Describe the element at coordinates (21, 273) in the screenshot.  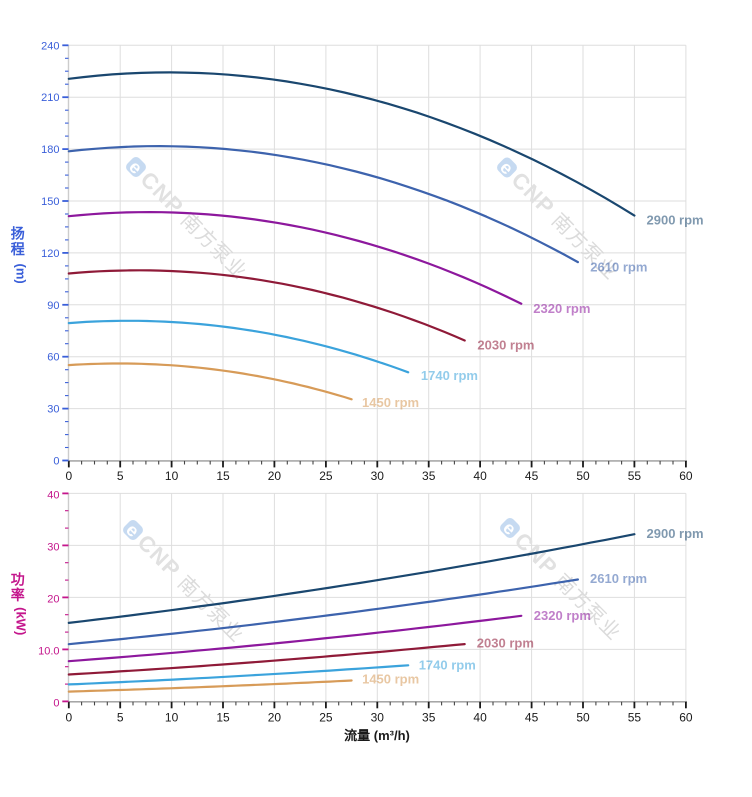
I see `svg-text: (m)` at that location.